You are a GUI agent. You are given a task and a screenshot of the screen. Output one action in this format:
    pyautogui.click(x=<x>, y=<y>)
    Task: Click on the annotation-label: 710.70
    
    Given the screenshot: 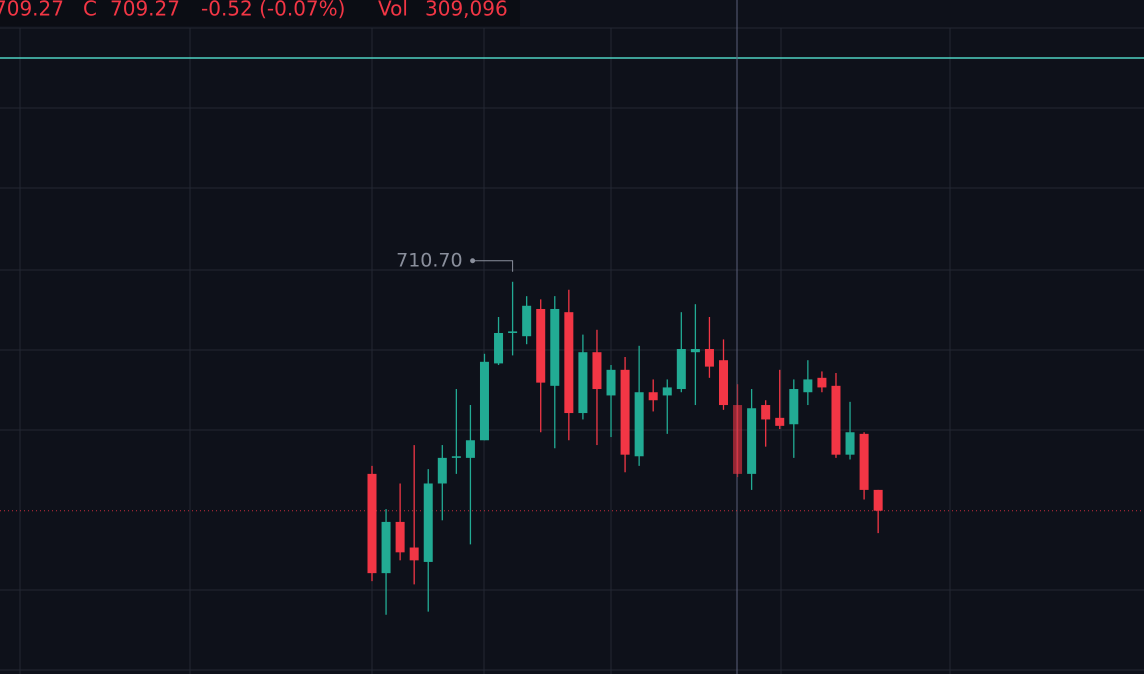 What is the action you would take?
    pyautogui.click(x=429, y=260)
    